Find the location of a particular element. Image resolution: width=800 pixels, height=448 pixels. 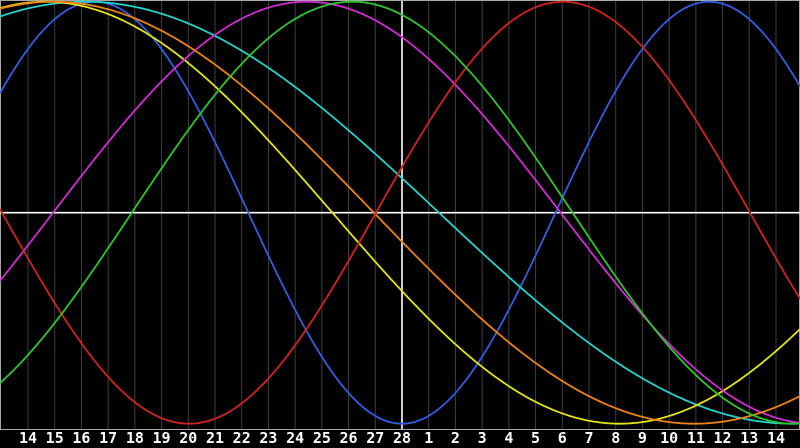

x-tick-label: 3 is located at coordinates (482, 438).